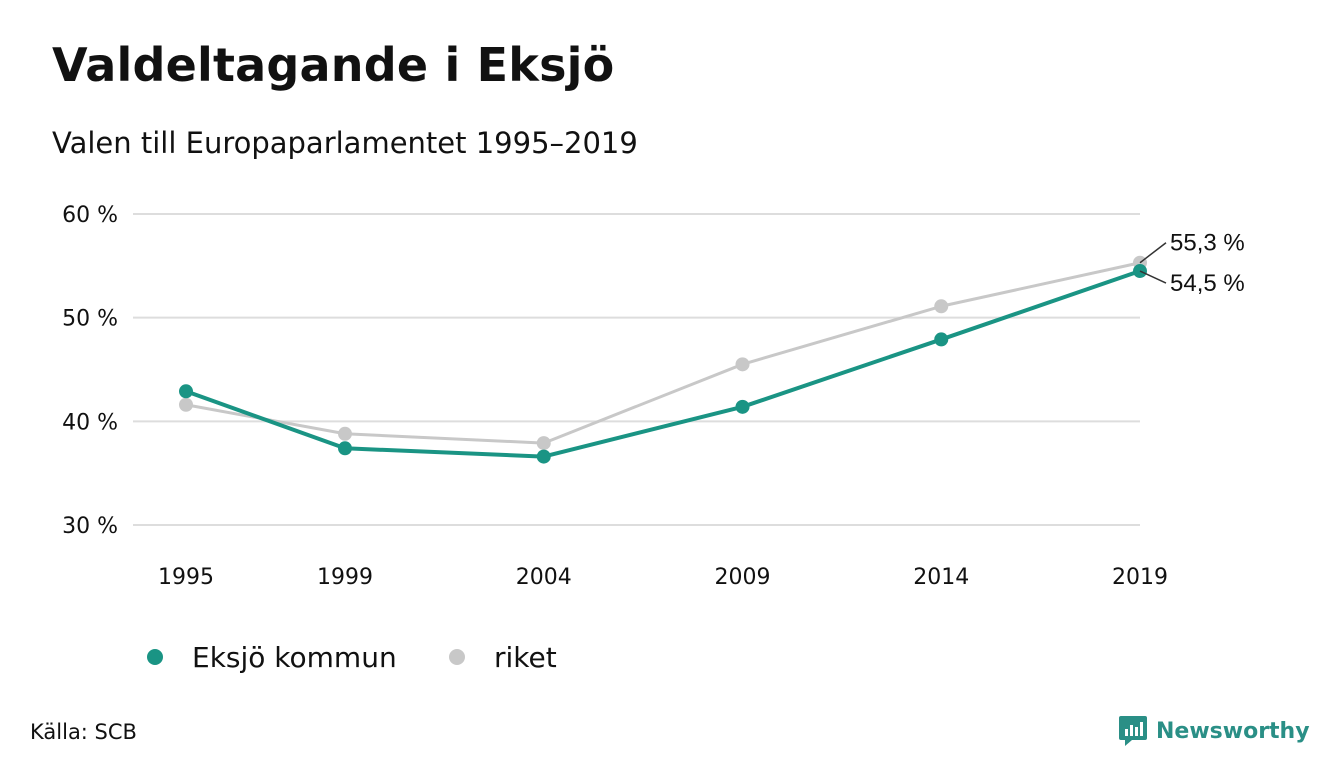  Describe the element at coordinates (90, 215) in the screenshot. I see `y-tick-label: 60 %` at that location.